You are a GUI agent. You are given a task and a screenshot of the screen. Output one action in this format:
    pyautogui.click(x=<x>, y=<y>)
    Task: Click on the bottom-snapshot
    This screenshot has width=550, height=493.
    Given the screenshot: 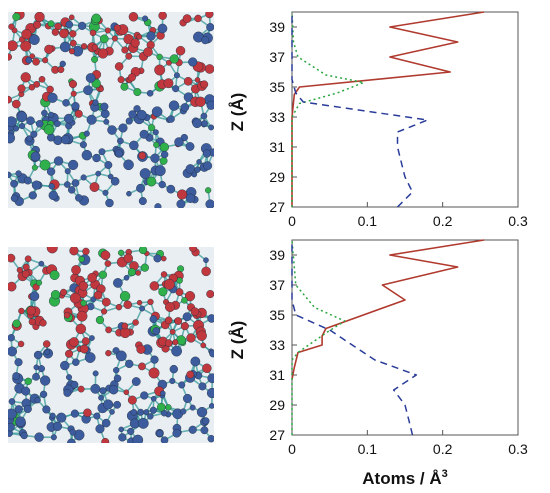 What is the action you would take?
    pyautogui.click(x=111, y=345)
    